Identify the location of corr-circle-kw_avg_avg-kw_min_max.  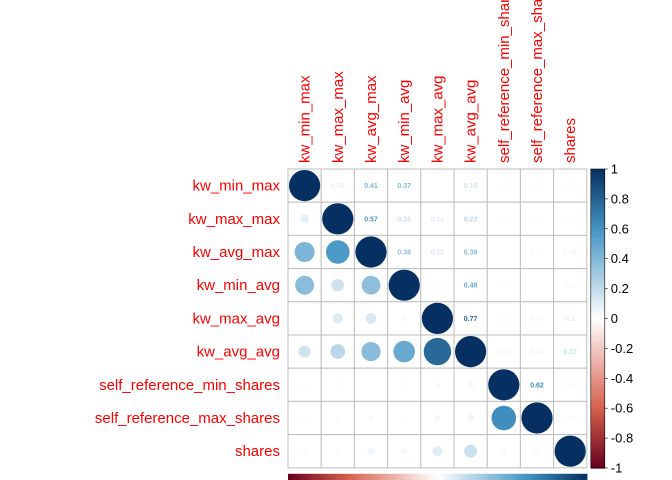
(304, 351).